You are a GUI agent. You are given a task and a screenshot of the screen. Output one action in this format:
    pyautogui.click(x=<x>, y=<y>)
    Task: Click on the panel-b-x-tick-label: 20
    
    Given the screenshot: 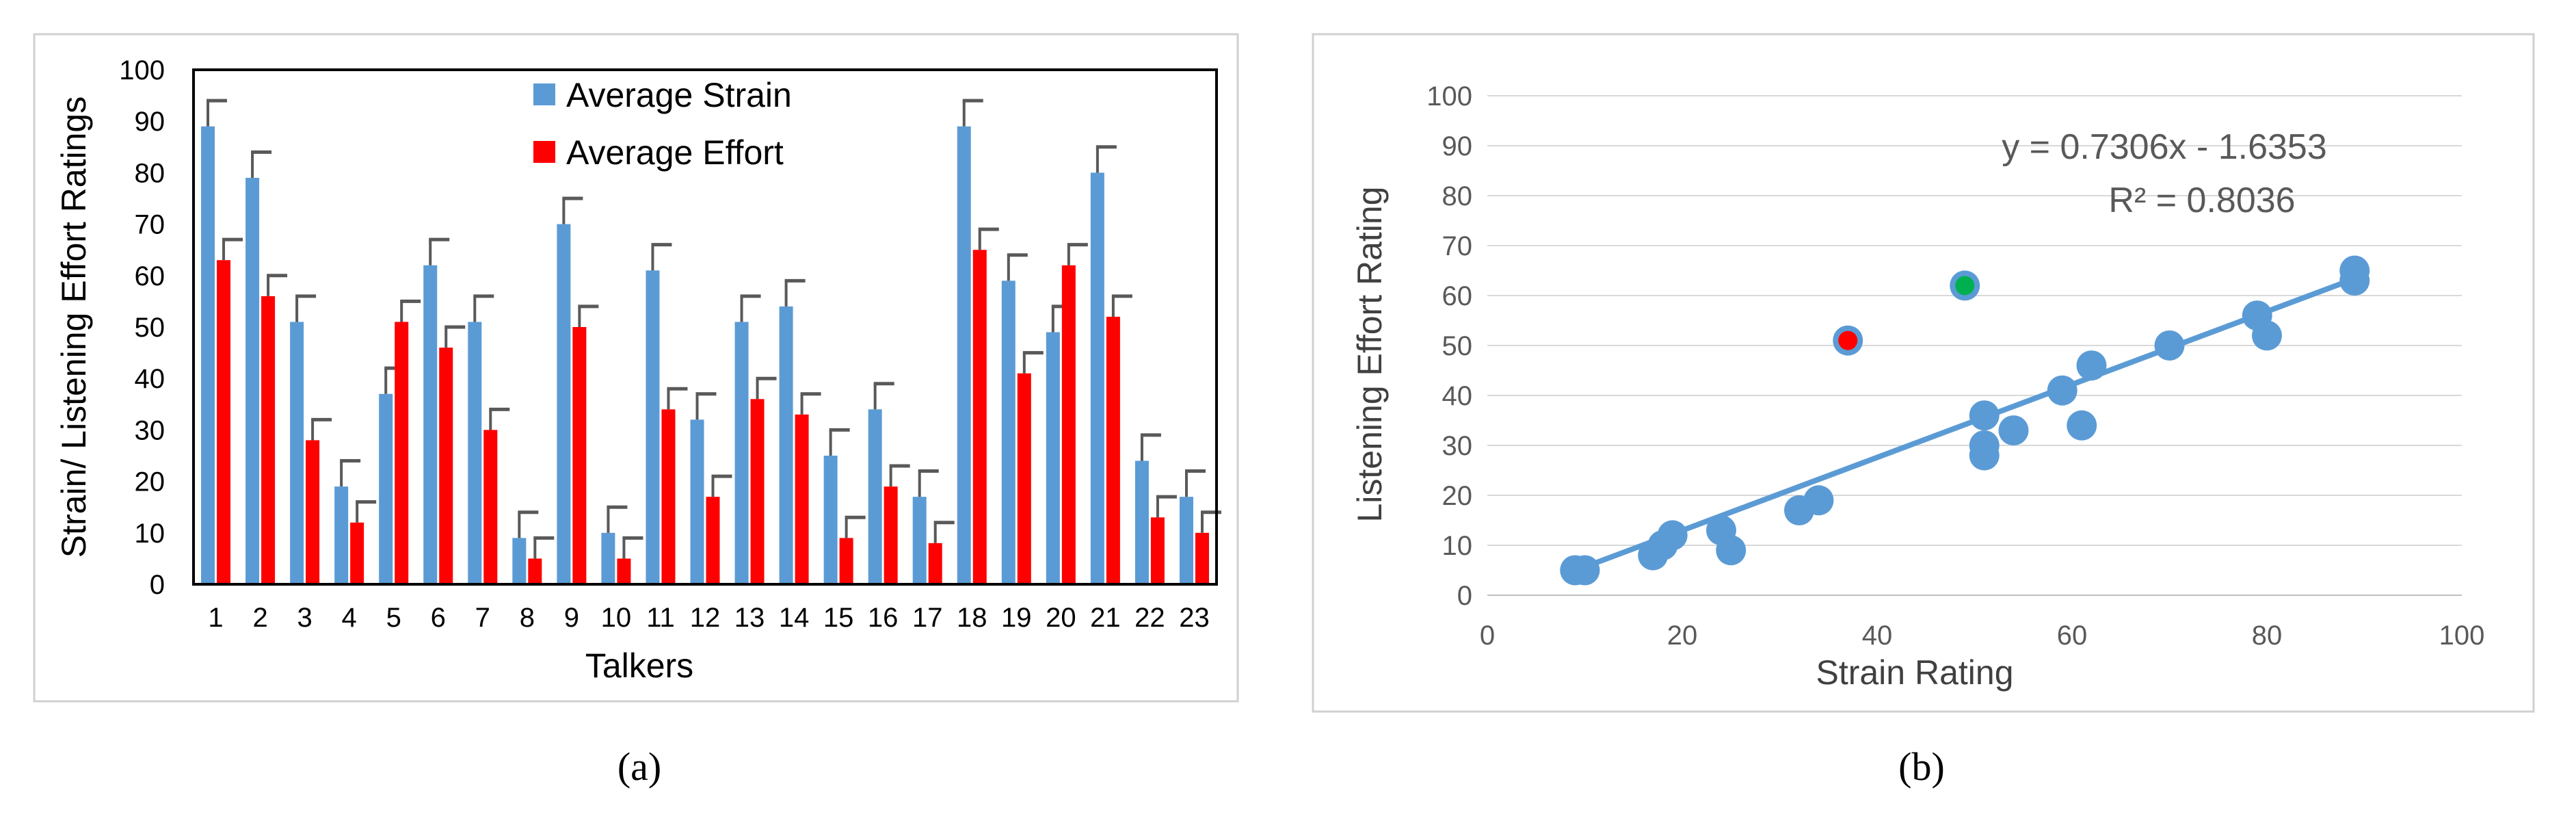 What is the action you would take?
    pyautogui.click(x=1682, y=636)
    